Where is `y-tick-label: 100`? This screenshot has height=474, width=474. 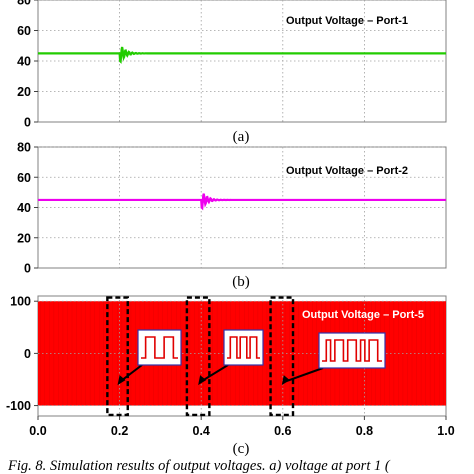
y-tick-label: 100 is located at coordinates (20, 302).